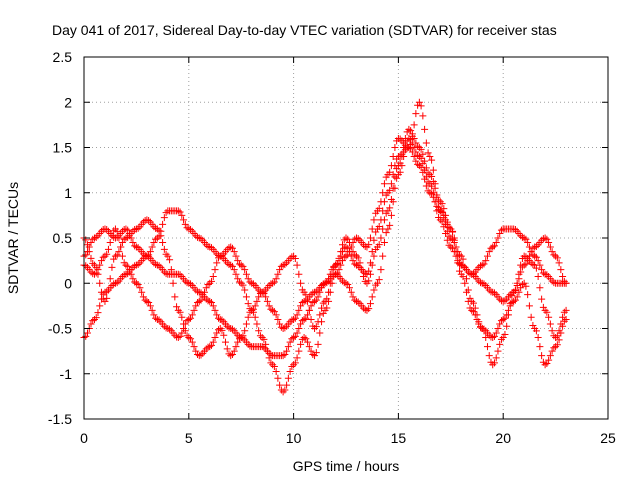 This screenshot has width=640, height=480. Describe the element at coordinates (346, 466) in the screenshot. I see `x-axis-label: GPS time / hours` at that location.